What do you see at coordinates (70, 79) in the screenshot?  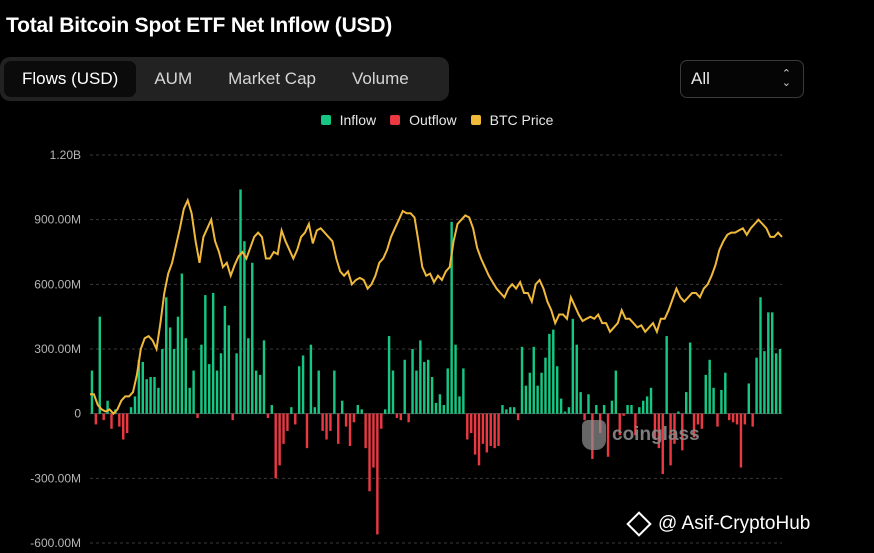 I see `tab-flows-usd: Flows (USD)` at bounding box center [70, 79].